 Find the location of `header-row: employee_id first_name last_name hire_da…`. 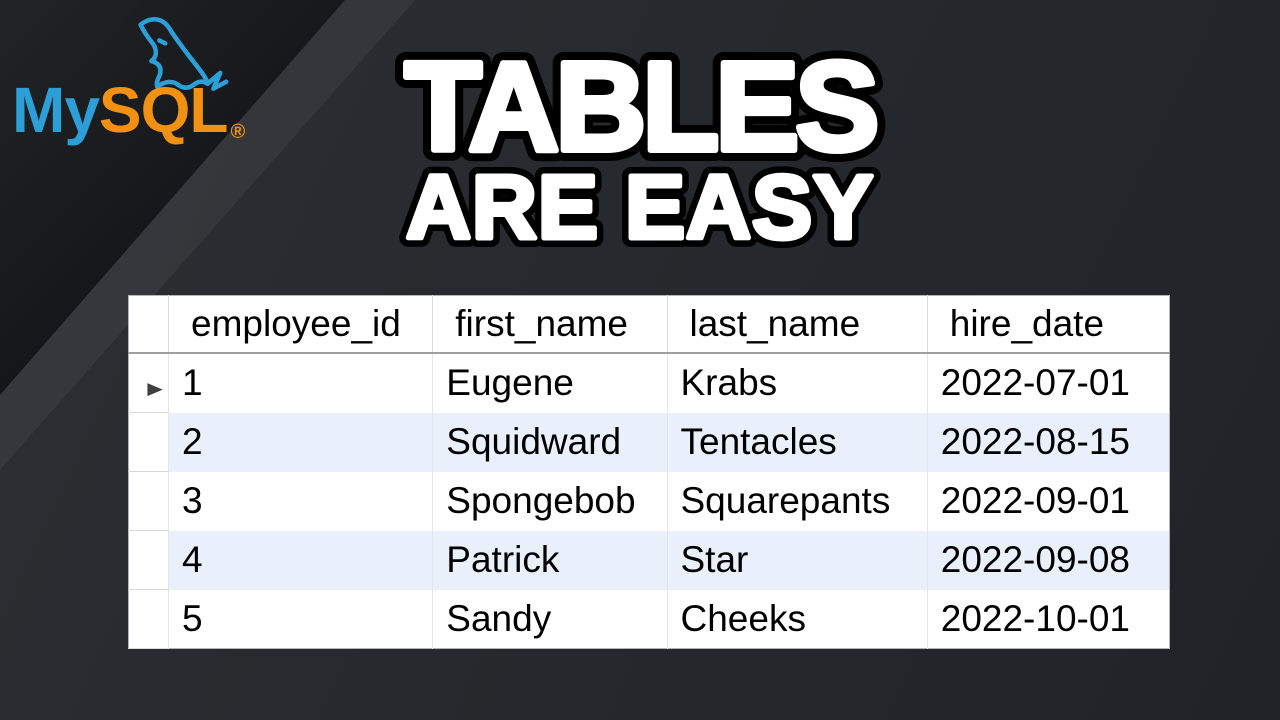

header-row: employee_id first_name last_name hire_da… is located at coordinates (649, 324).